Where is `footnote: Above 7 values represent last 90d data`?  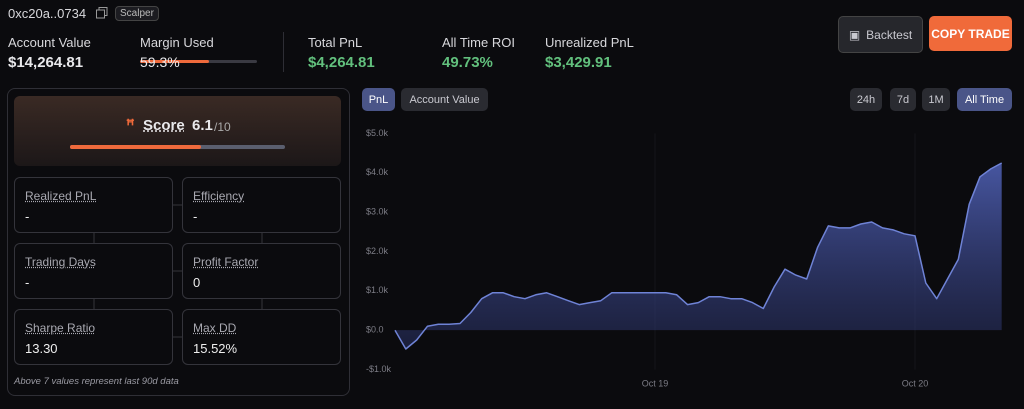
footnote: Above 7 values represent last 90d data is located at coordinates (96, 381).